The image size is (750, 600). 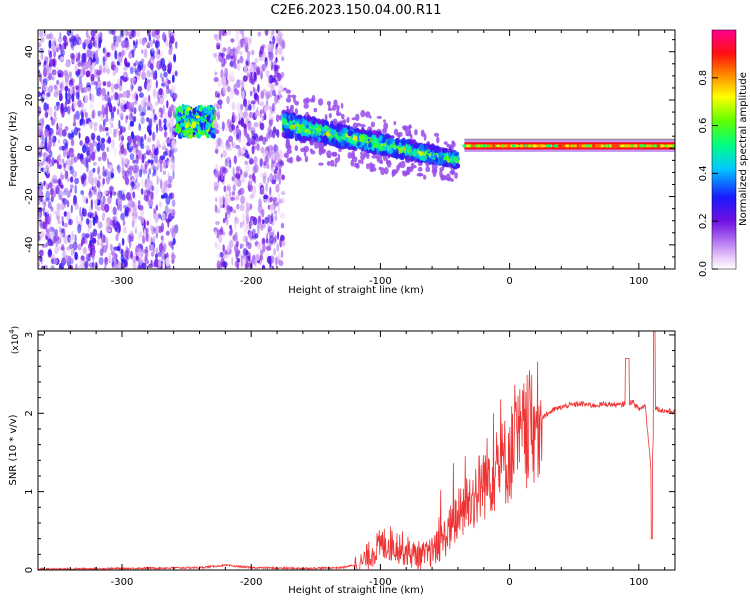 I want to click on heatmap-y-axis-label: Frequency (Hz), so click(x=13, y=149).